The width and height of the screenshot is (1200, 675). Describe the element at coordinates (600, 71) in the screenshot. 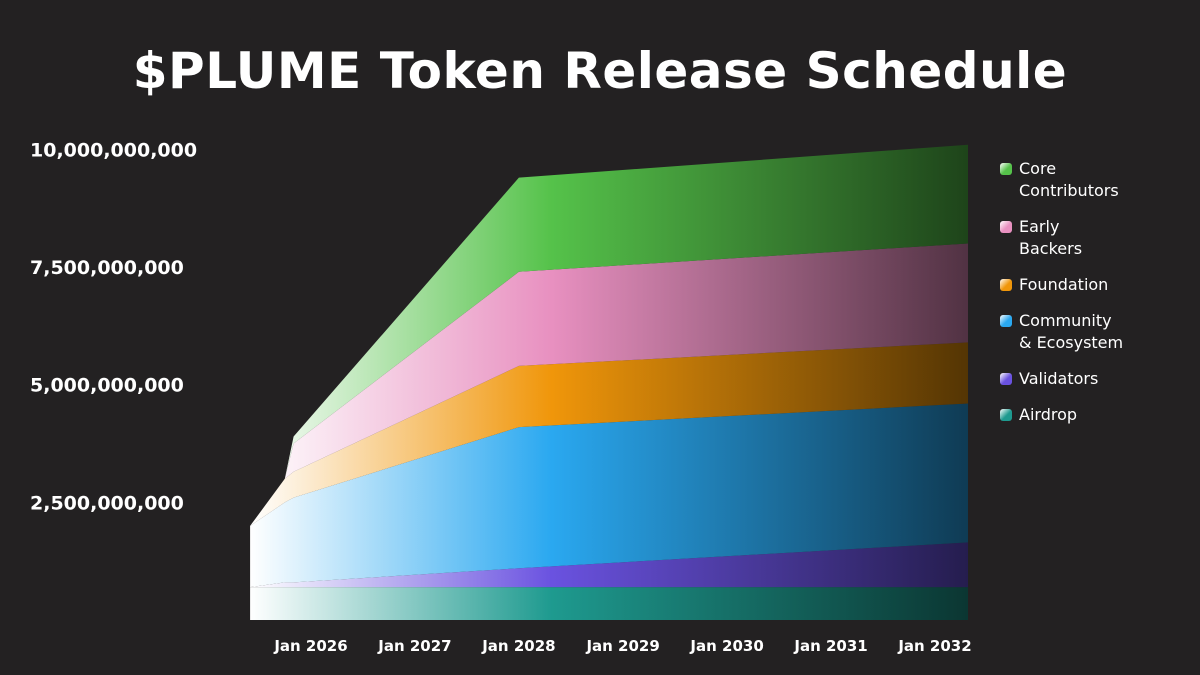

I see `chart-title: $PLUME Token Release Schedule` at that location.